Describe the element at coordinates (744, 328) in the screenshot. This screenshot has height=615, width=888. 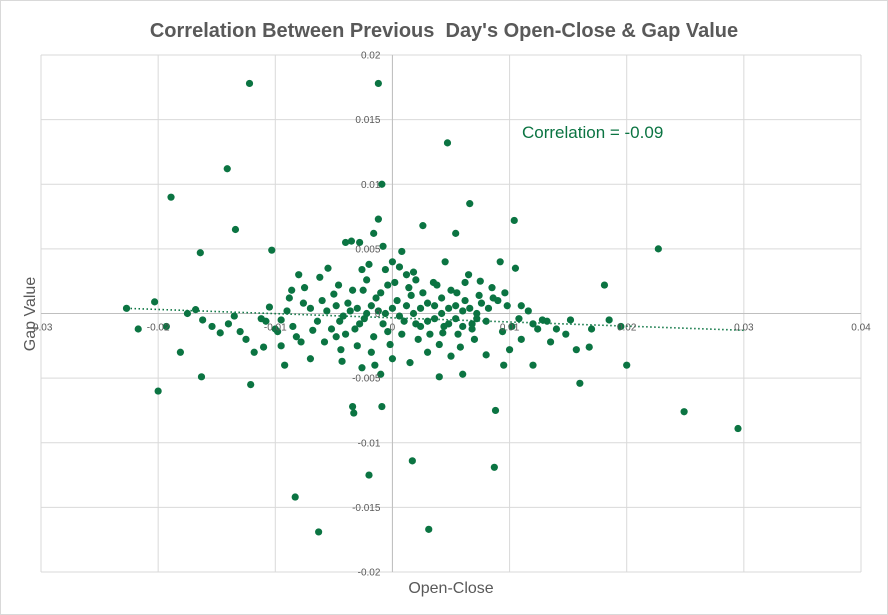
I see `x-tick-label: 0.03` at that location.